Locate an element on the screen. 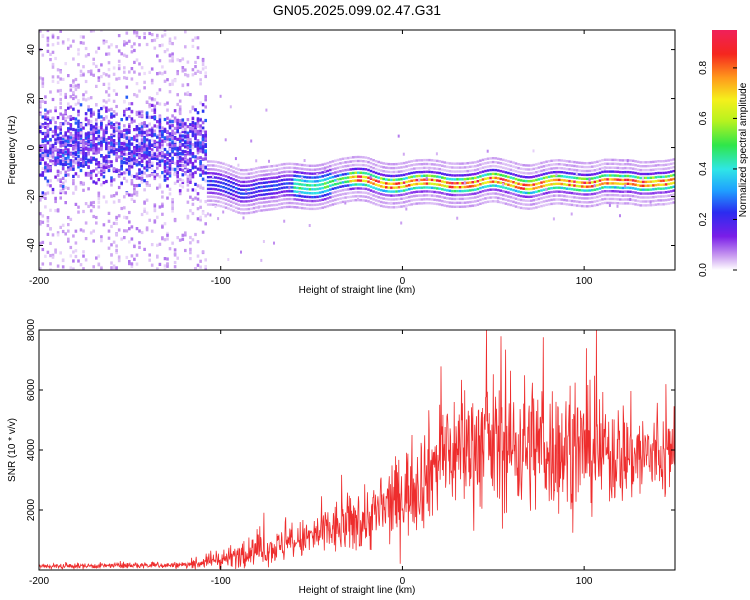 Image resolution: width=750 pixels, height=600 pixels. snr-y-tick-label: 8000 is located at coordinates (31, 329).